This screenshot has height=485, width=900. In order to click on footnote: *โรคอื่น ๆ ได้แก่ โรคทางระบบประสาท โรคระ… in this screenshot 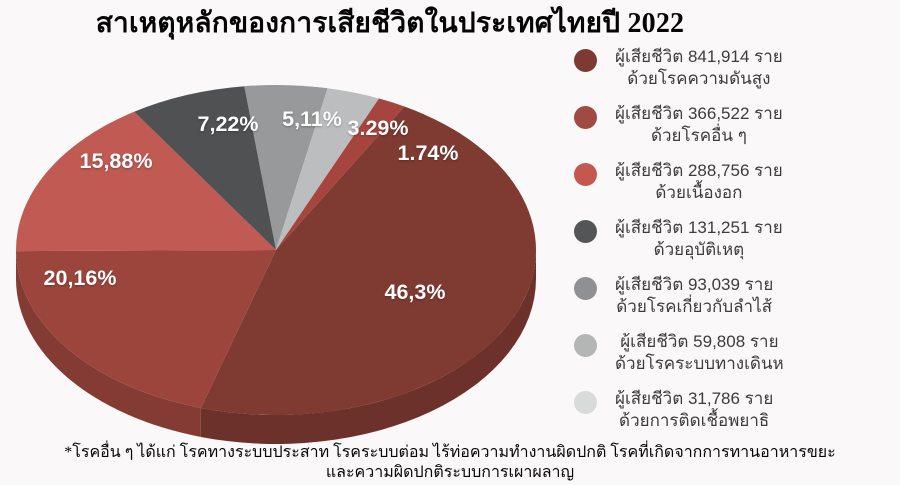, I will do `click(450, 463)`.